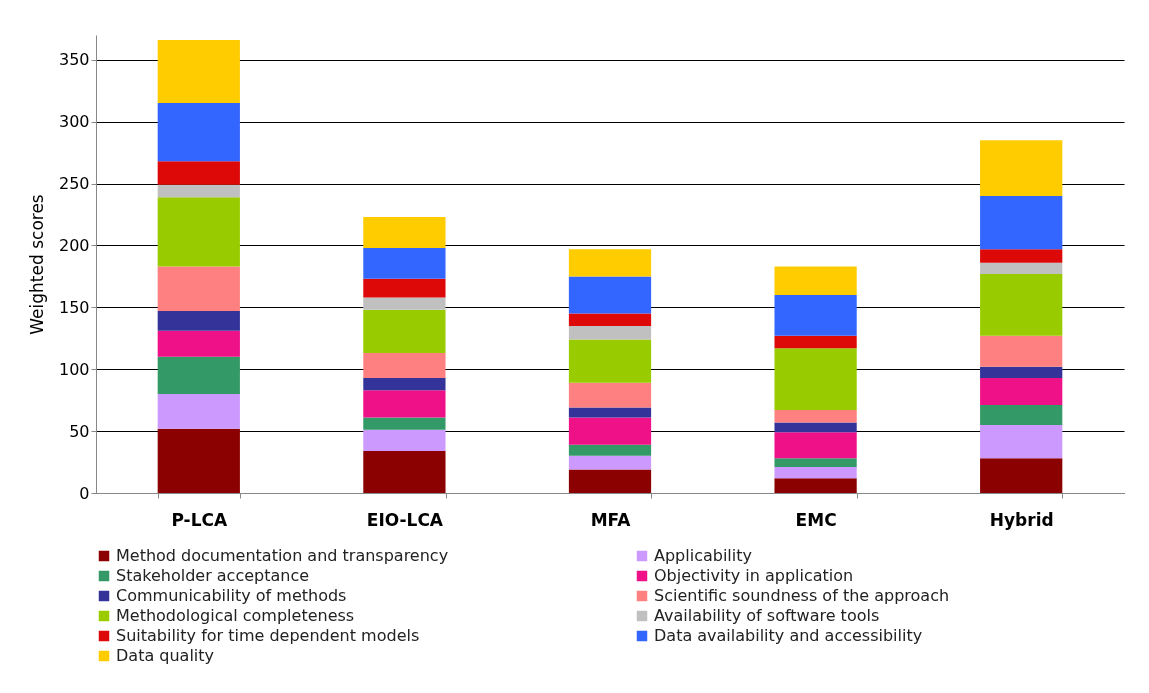 This screenshot has width=1149, height=693. Describe the element at coordinates (767, 615) in the screenshot. I see `legend-label: Availability of software tools` at that location.